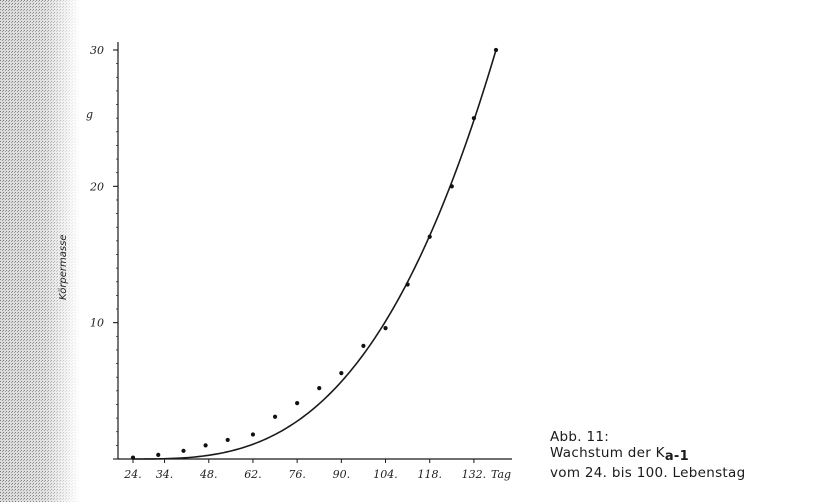  Describe the element at coordinates (165, 474) in the screenshot. I see `x-tick-label: 34.` at that location.